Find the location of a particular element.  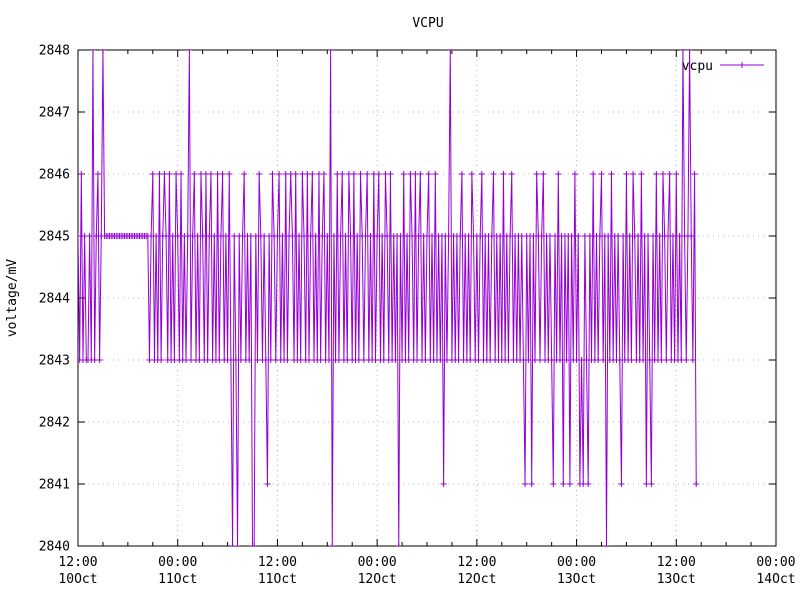

y-tick-label: 2841 is located at coordinates (54, 485).